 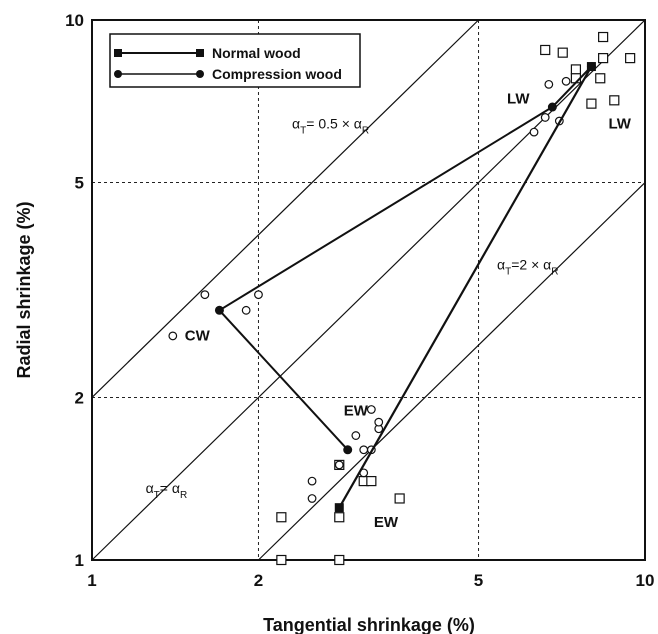 What do you see at coordinates (518, 99) in the screenshot?
I see `point-label-lw-0: LW` at bounding box center [518, 99].